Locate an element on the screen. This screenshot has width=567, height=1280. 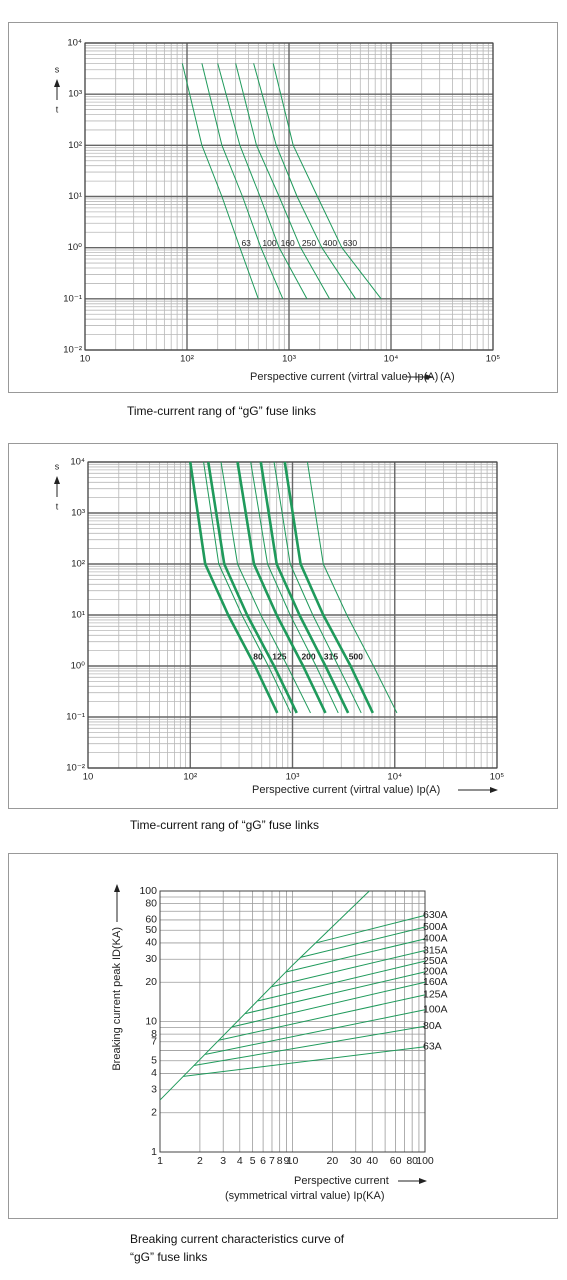
curve-label: 315 is located at coordinates (331, 656).